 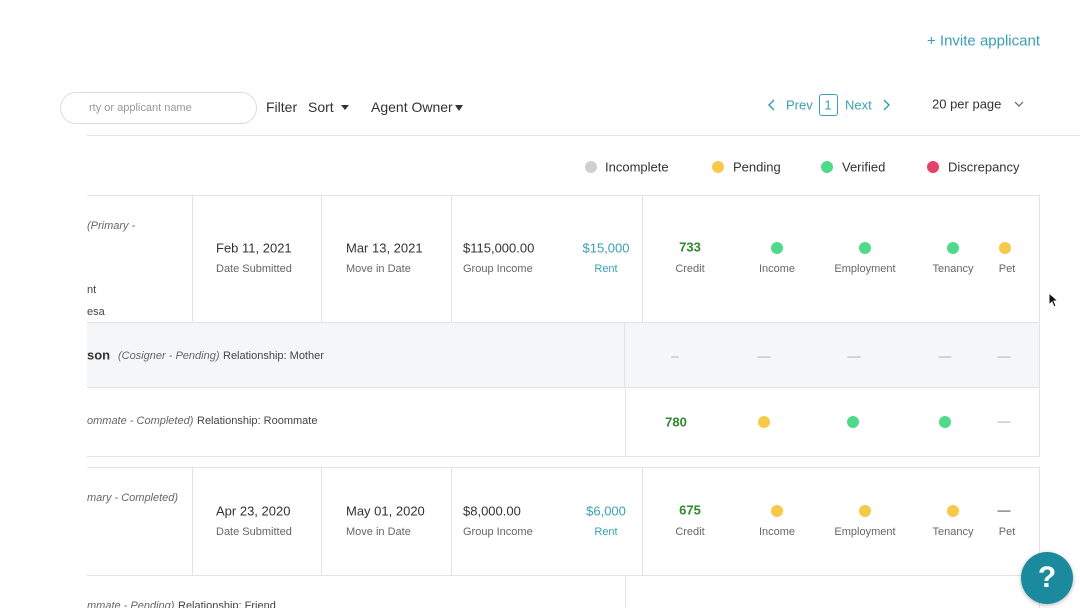 I want to click on credit-score: 780, so click(x=676, y=422).